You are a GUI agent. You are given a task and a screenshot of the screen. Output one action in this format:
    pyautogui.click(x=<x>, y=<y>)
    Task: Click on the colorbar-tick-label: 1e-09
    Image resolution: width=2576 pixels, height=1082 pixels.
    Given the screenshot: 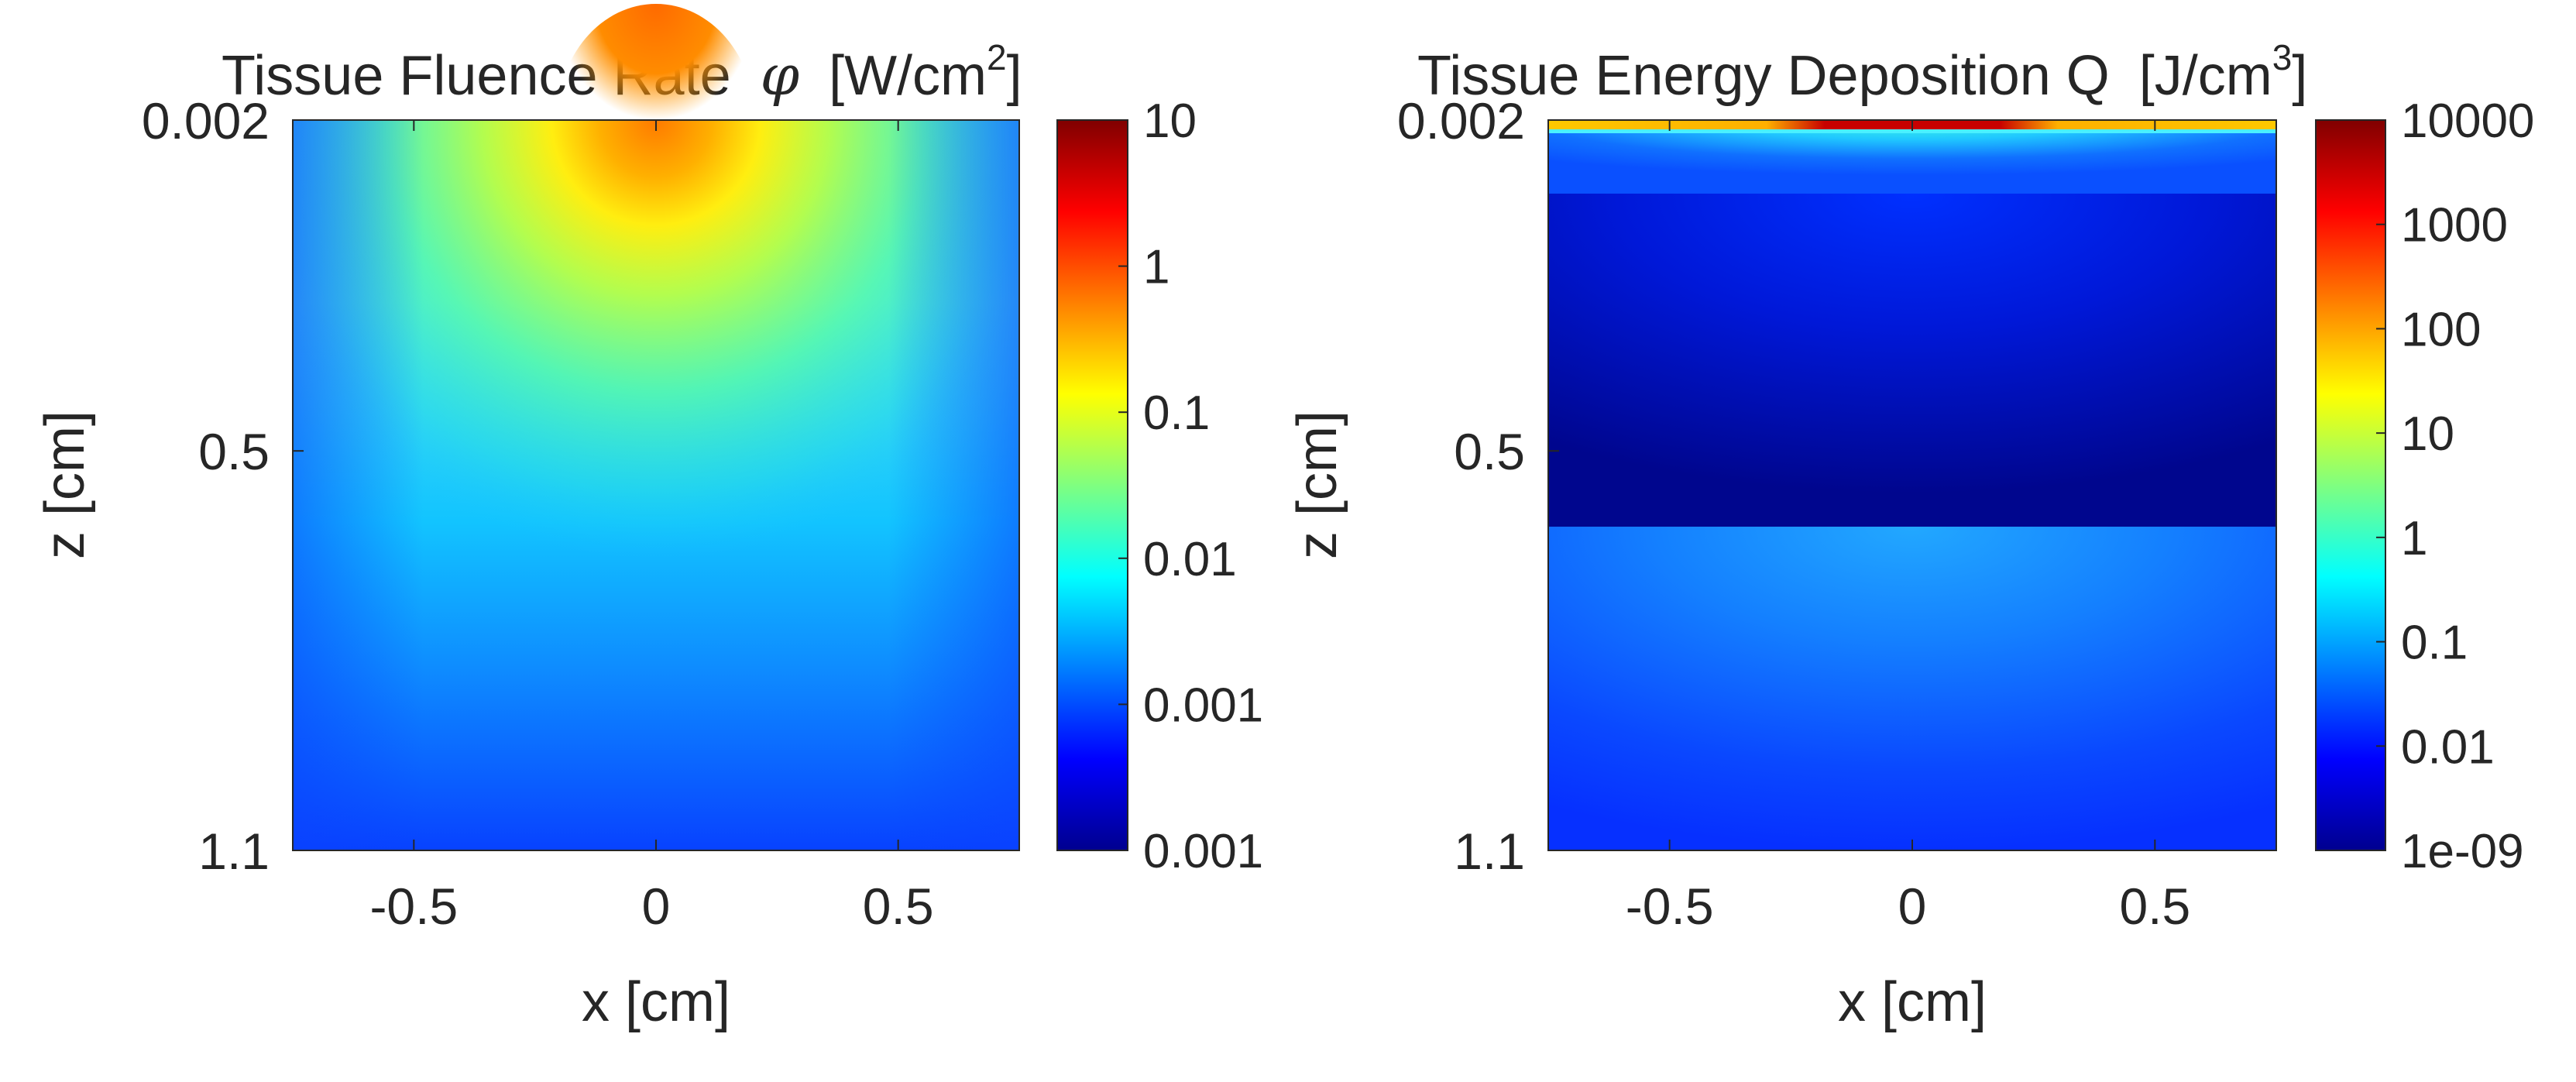 What is the action you would take?
    pyautogui.click(x=2462, y=852)
    